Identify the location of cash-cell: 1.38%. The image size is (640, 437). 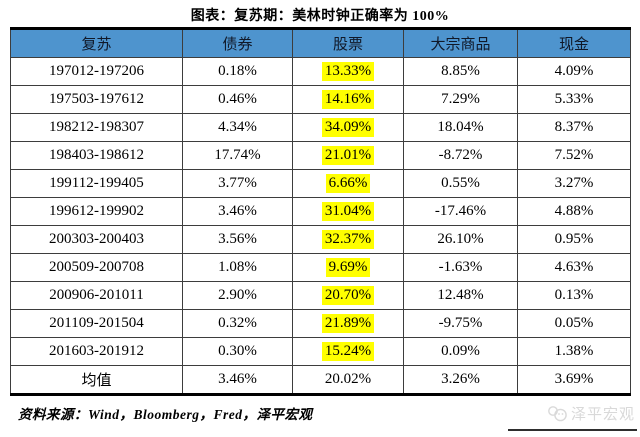
(574, 351).